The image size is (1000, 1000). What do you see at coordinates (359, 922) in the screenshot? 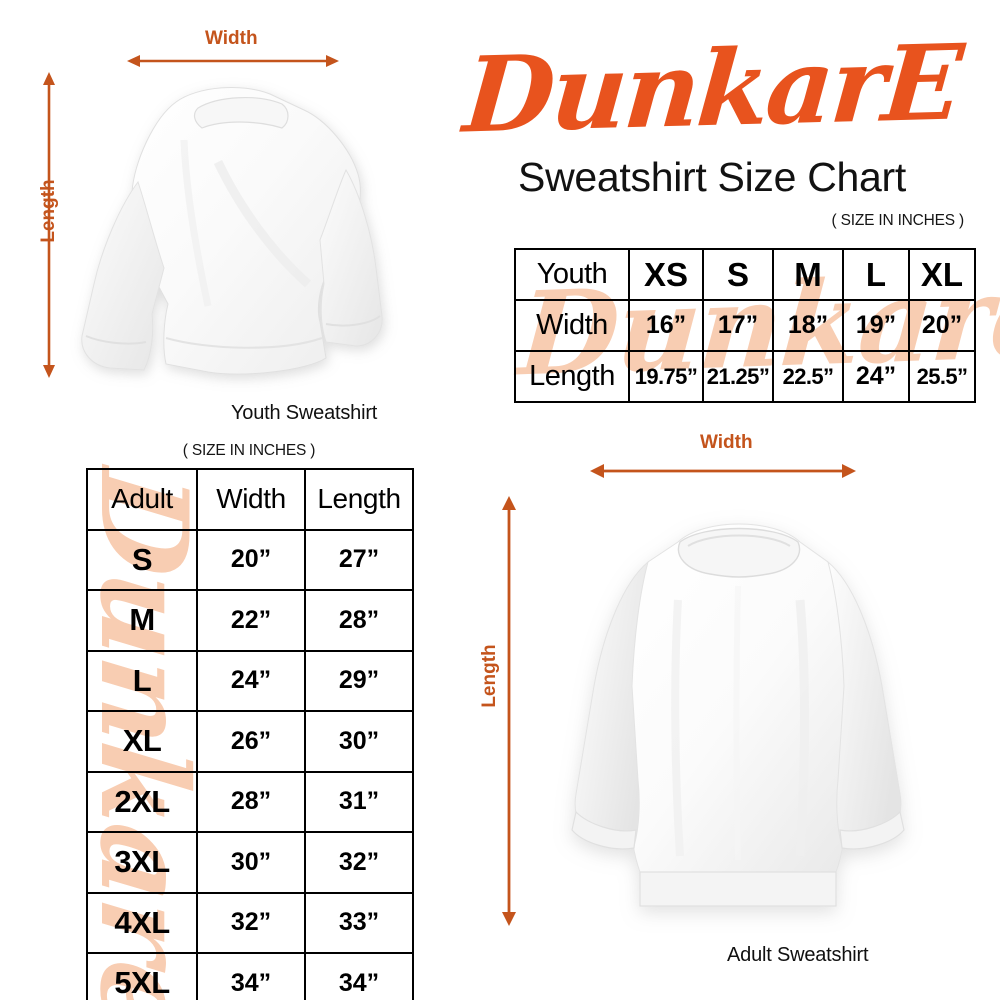
I see `adult-length-4xl: 33”` at bounding box center [359, 922].